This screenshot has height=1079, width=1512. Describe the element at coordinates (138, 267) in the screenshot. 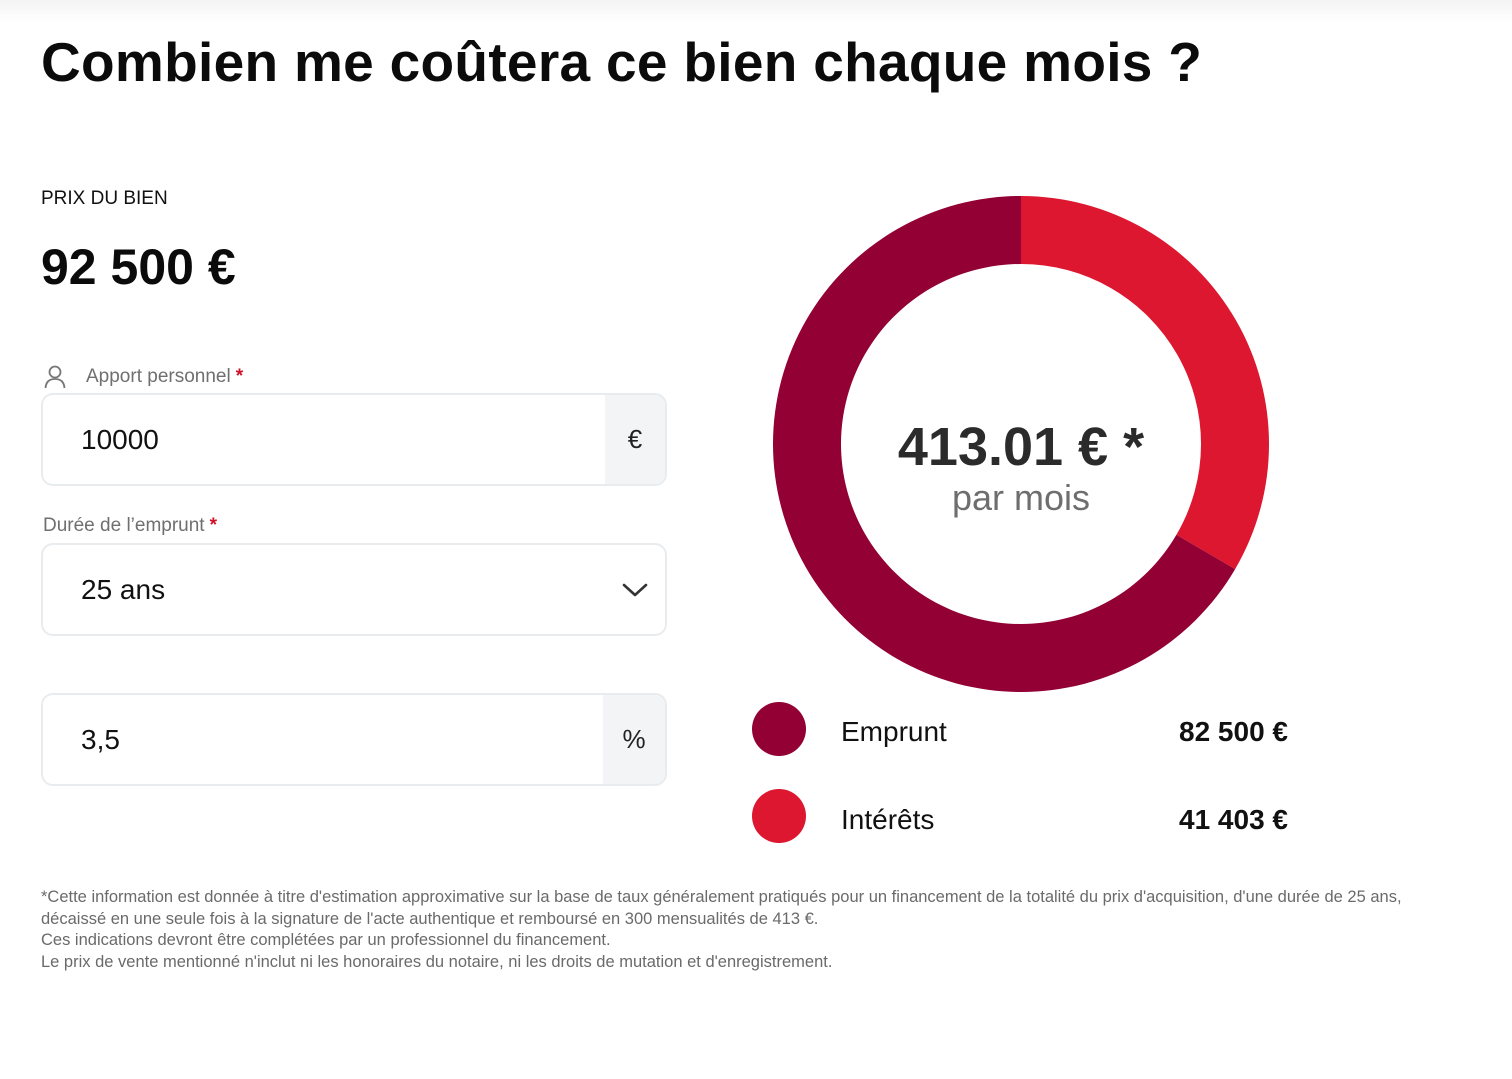

I see `price-value: 92 500 €` at that location.